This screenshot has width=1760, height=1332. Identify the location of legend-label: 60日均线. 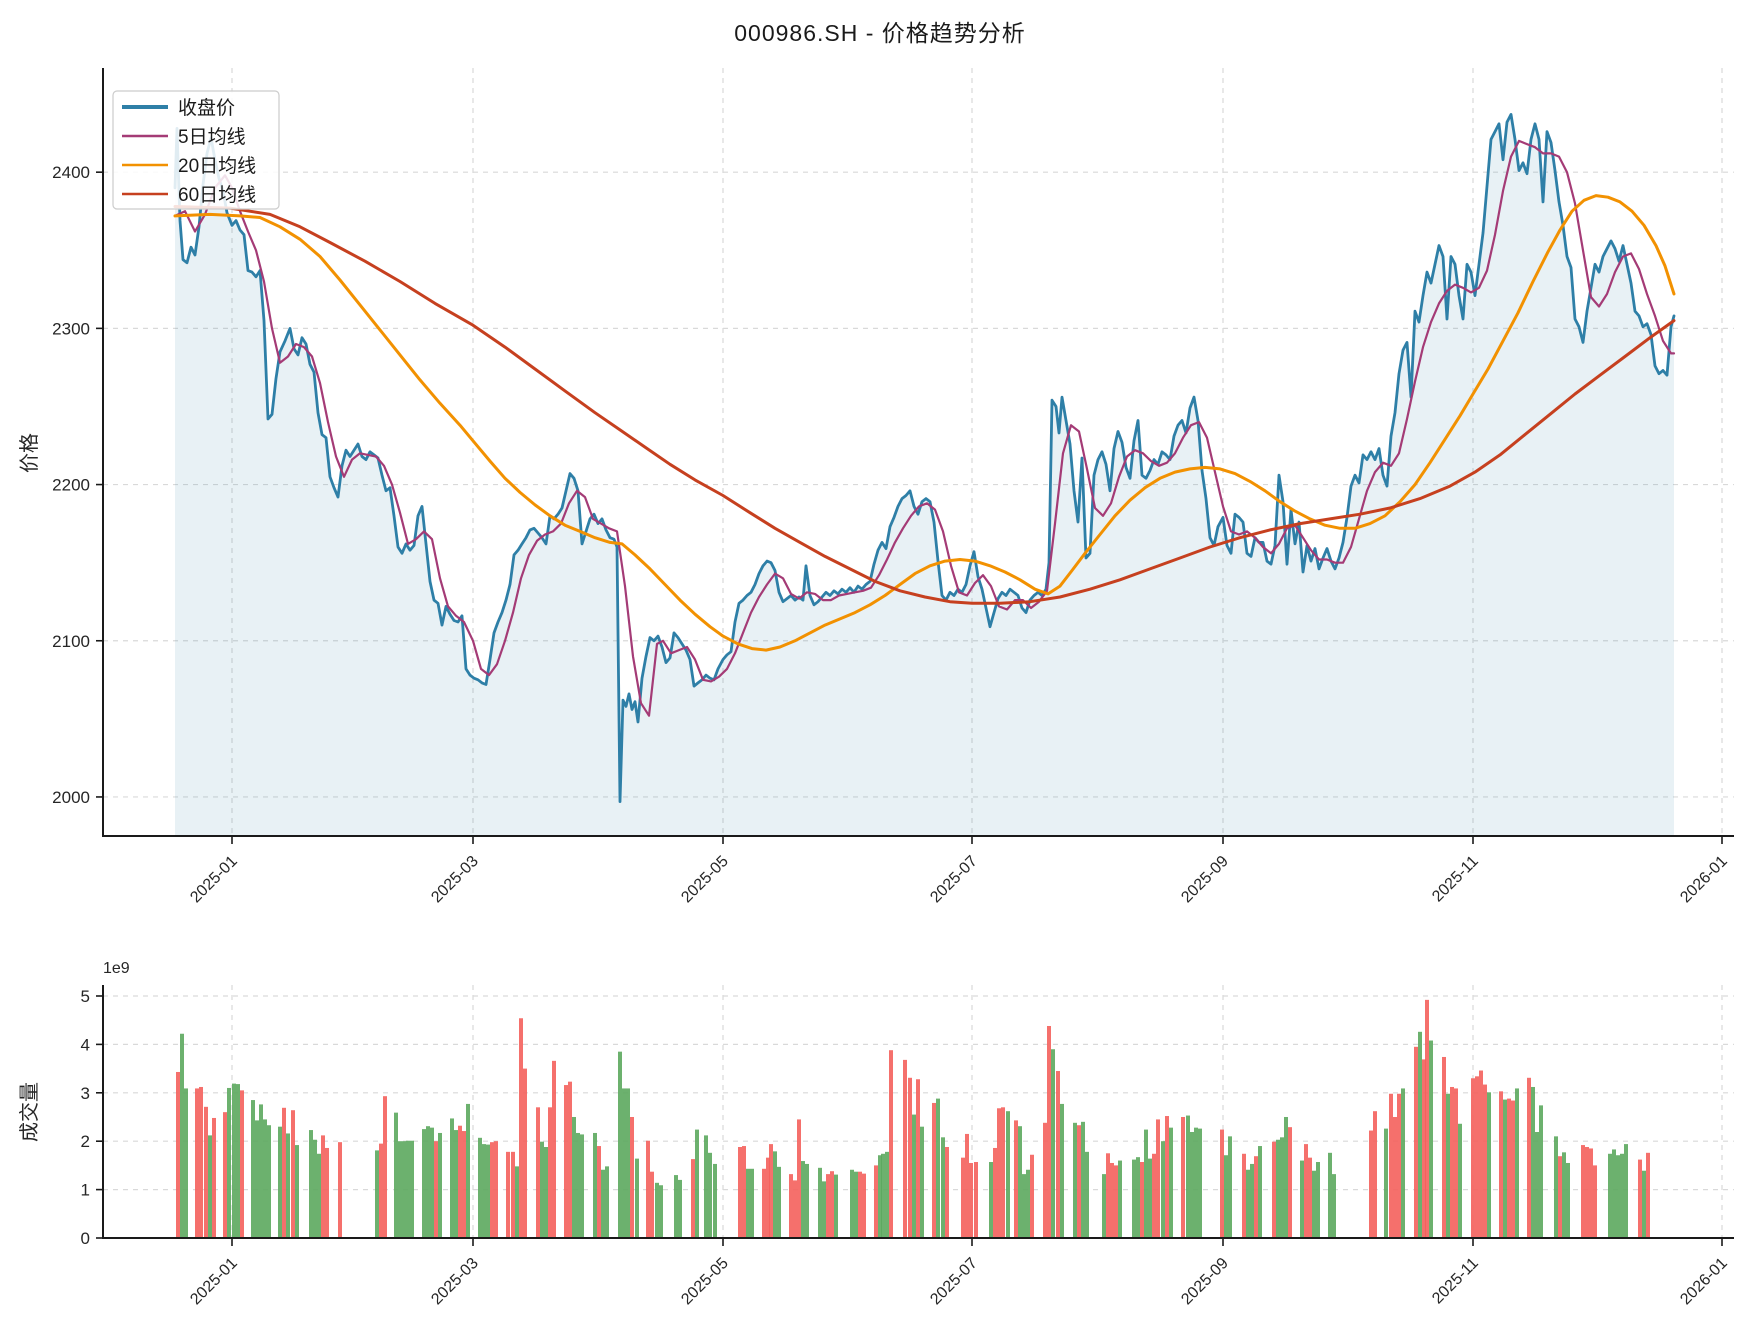
(217, 195).